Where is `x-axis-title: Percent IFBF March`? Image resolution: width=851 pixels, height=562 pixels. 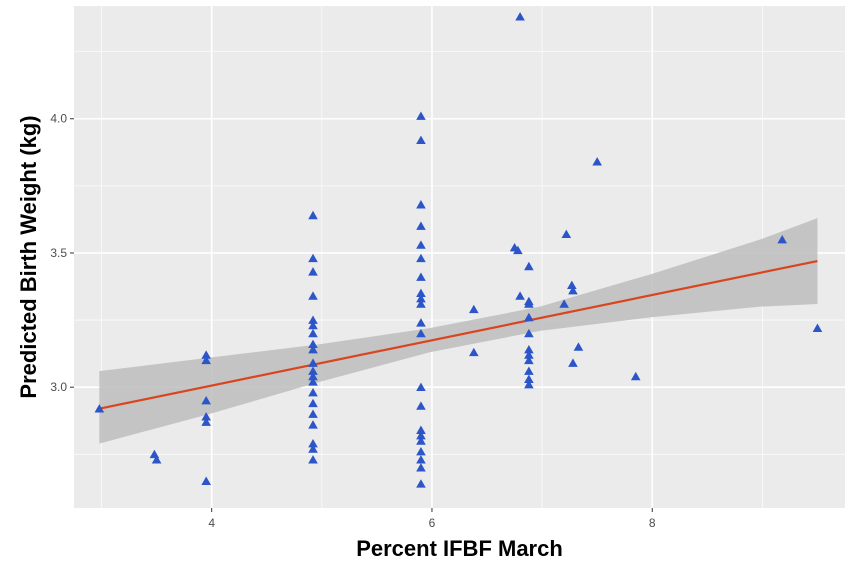 x-axis-title: Percent IFBF March is located at coordinates (459, 548).